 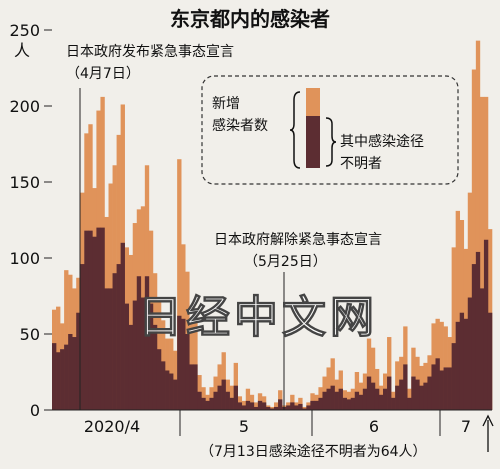 What do you see at coordinates (382, 141) in the screenshot?
I see `legend-item2-line1: 其中感染途径` at bounding box center [382, 141].